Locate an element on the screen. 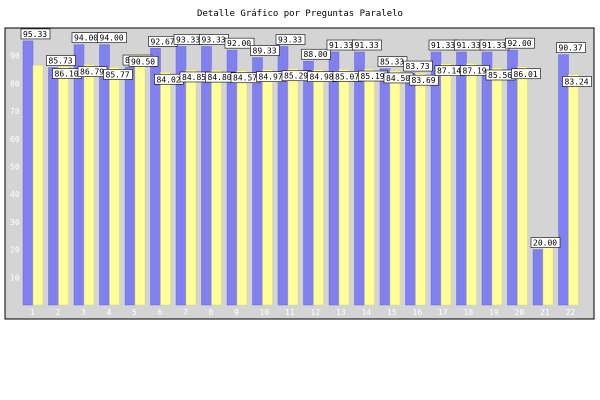 The width and height of the screenshot is (600, 400). x-tick-label: 12 is located at coordinates (316, 312).